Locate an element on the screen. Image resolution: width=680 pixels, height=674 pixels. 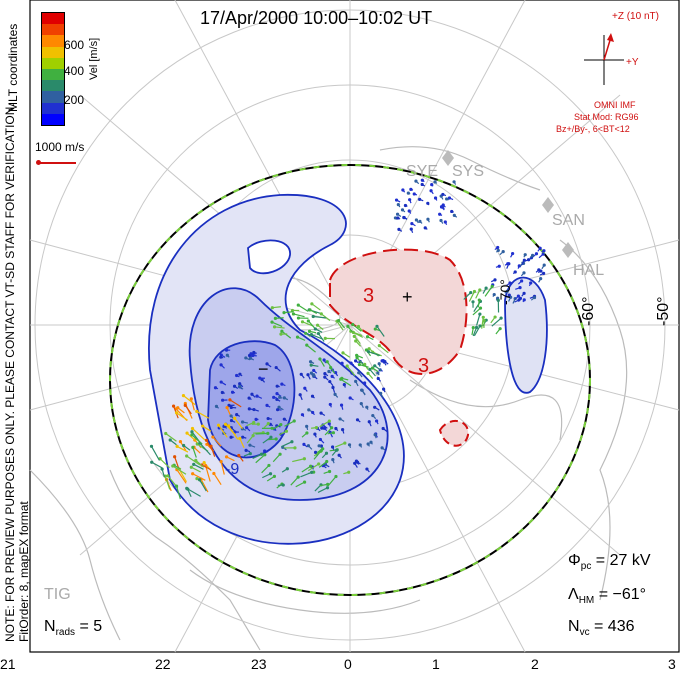
vector-scale-dot is located at coordinates (38, 162).